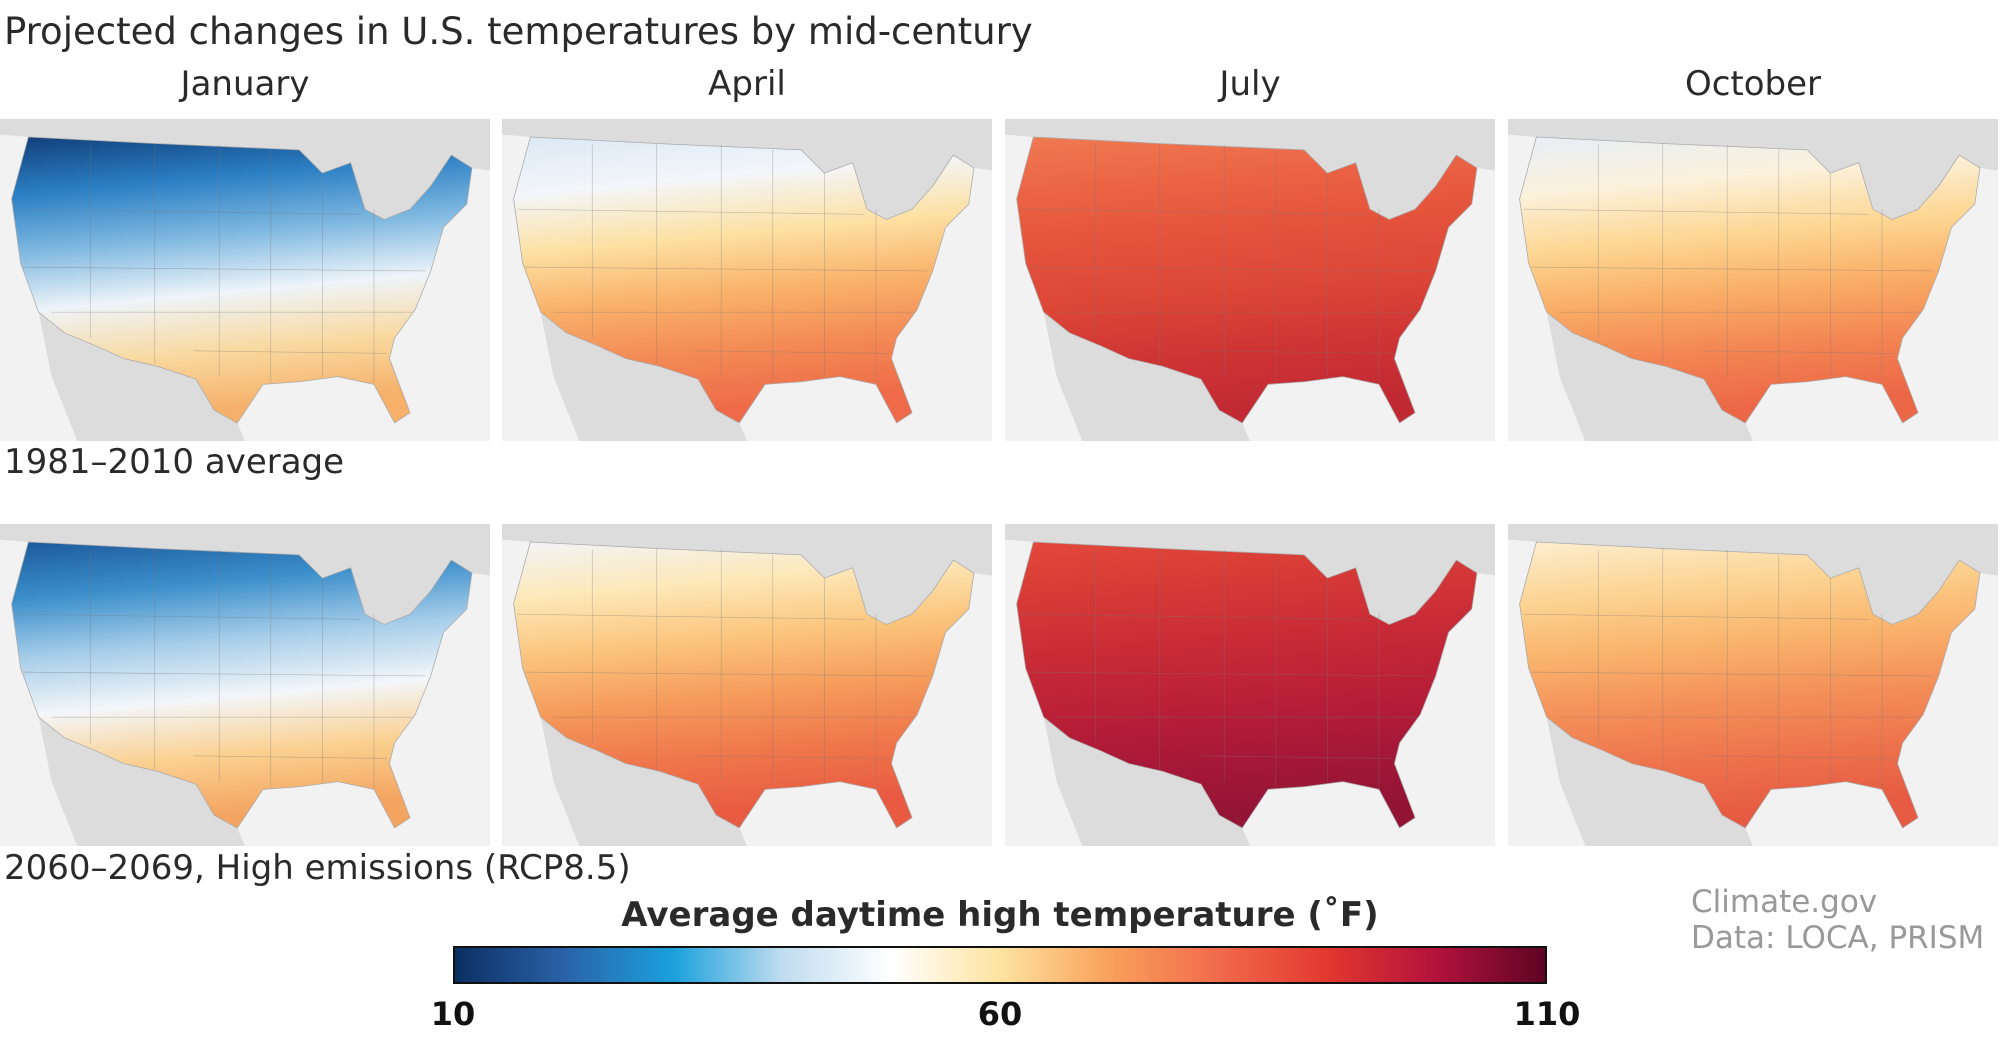 This screenshot has height=1039, width=2000. Describe the element at coordinates (1547, 1014) in the screenshot. I see `colorbar-tick-110: 110` at that location.